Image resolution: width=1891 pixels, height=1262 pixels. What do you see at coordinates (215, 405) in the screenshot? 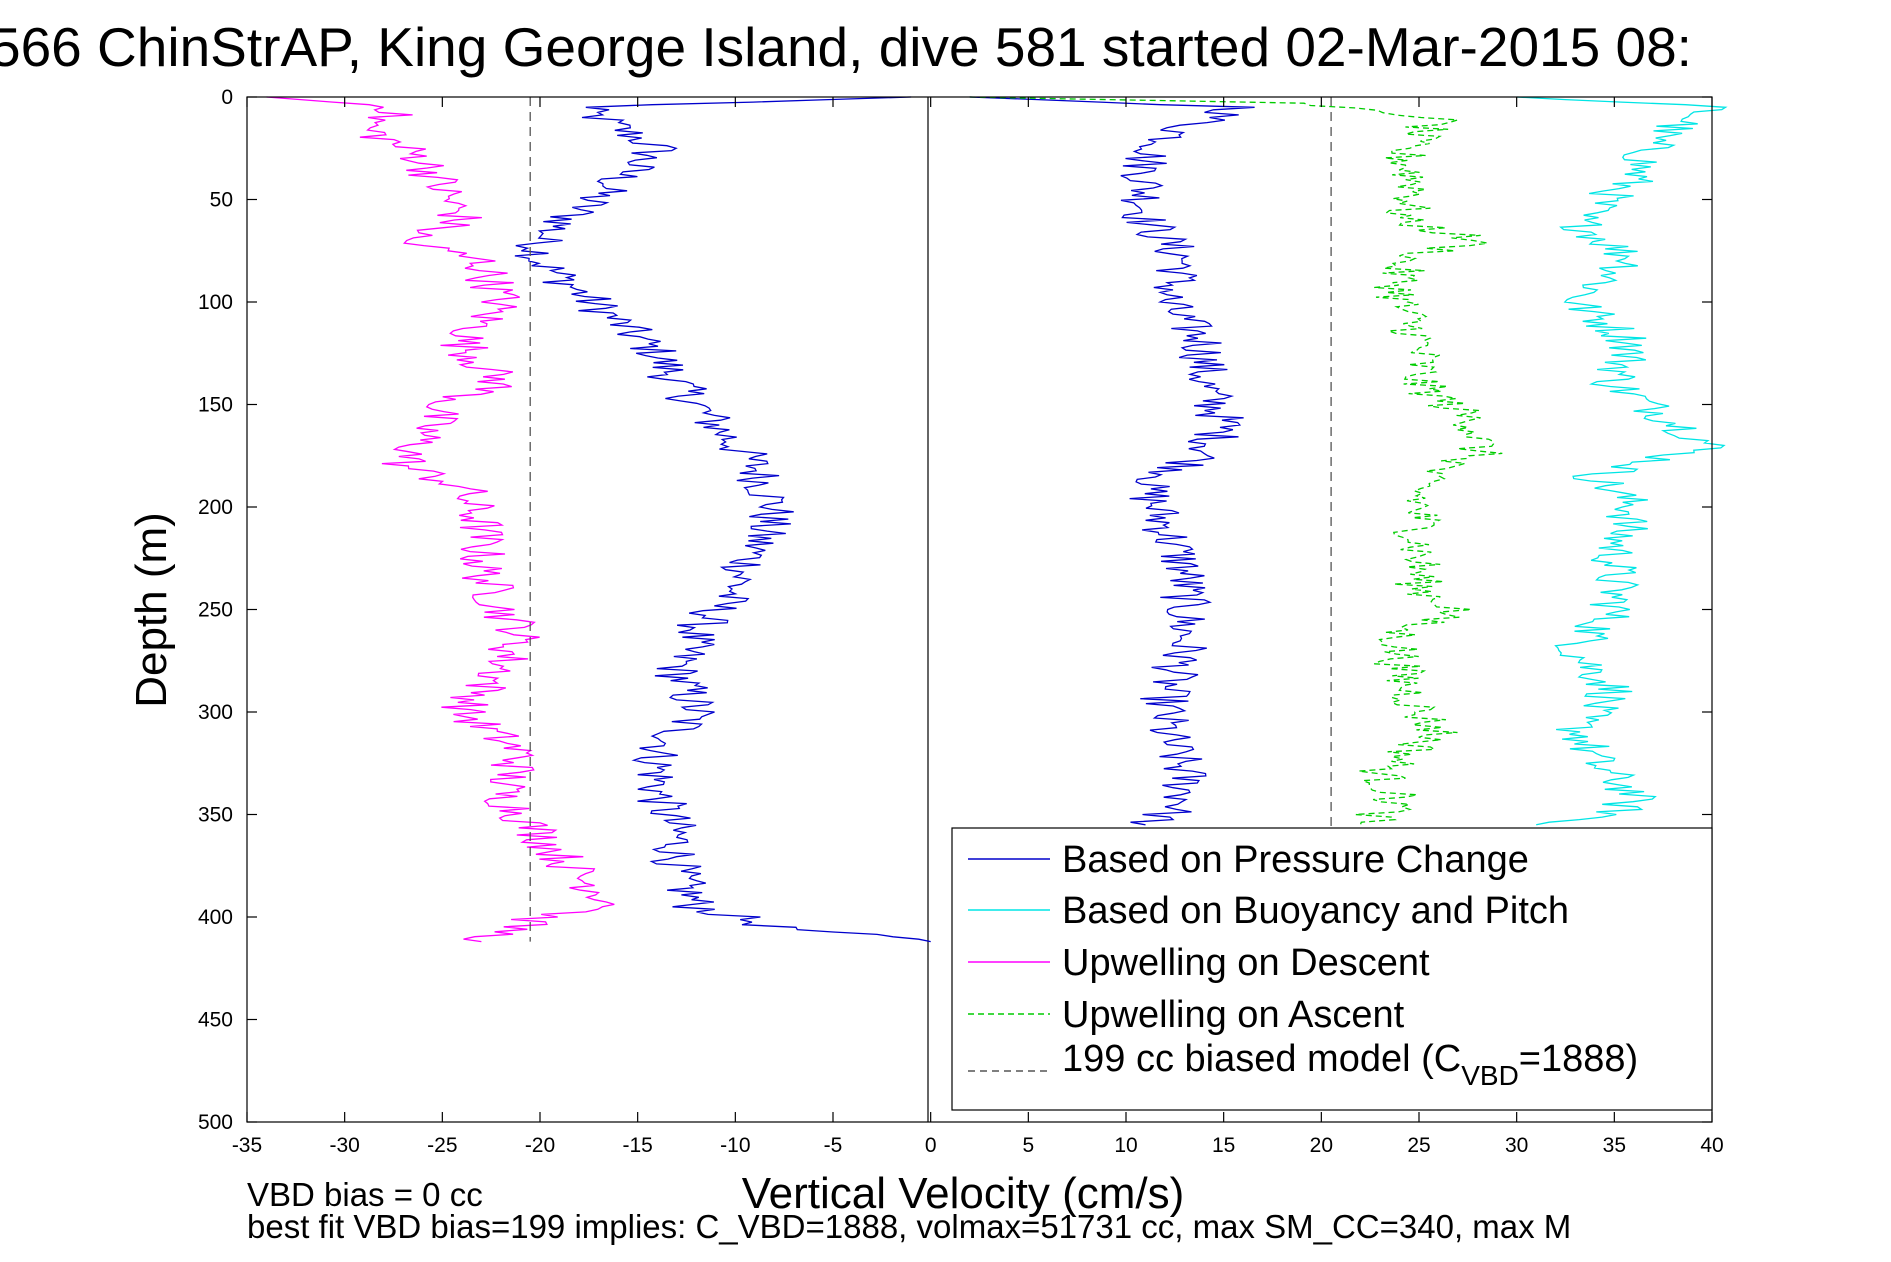
I see `y-tick-label: 150` at bounding box center [215, 405].